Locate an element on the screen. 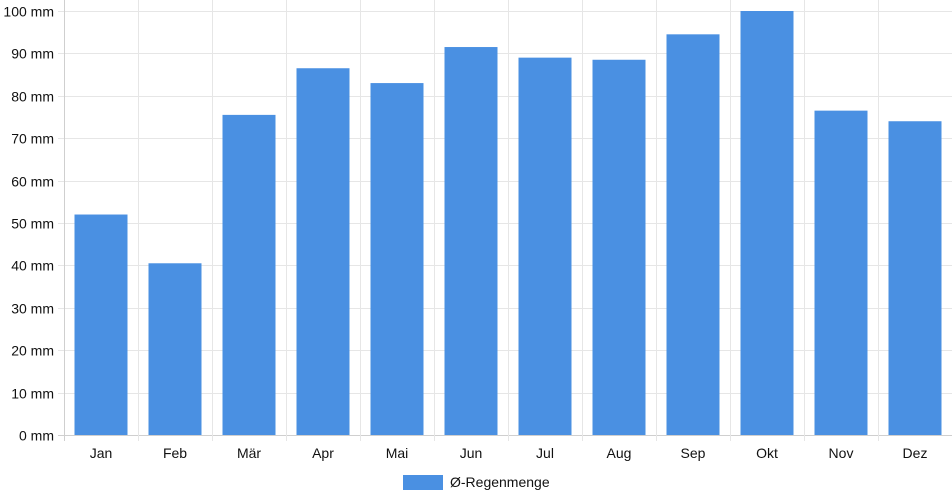 The image size is (952, 500). y-tick-label: 30 mm is located at coordinates (32, 309).